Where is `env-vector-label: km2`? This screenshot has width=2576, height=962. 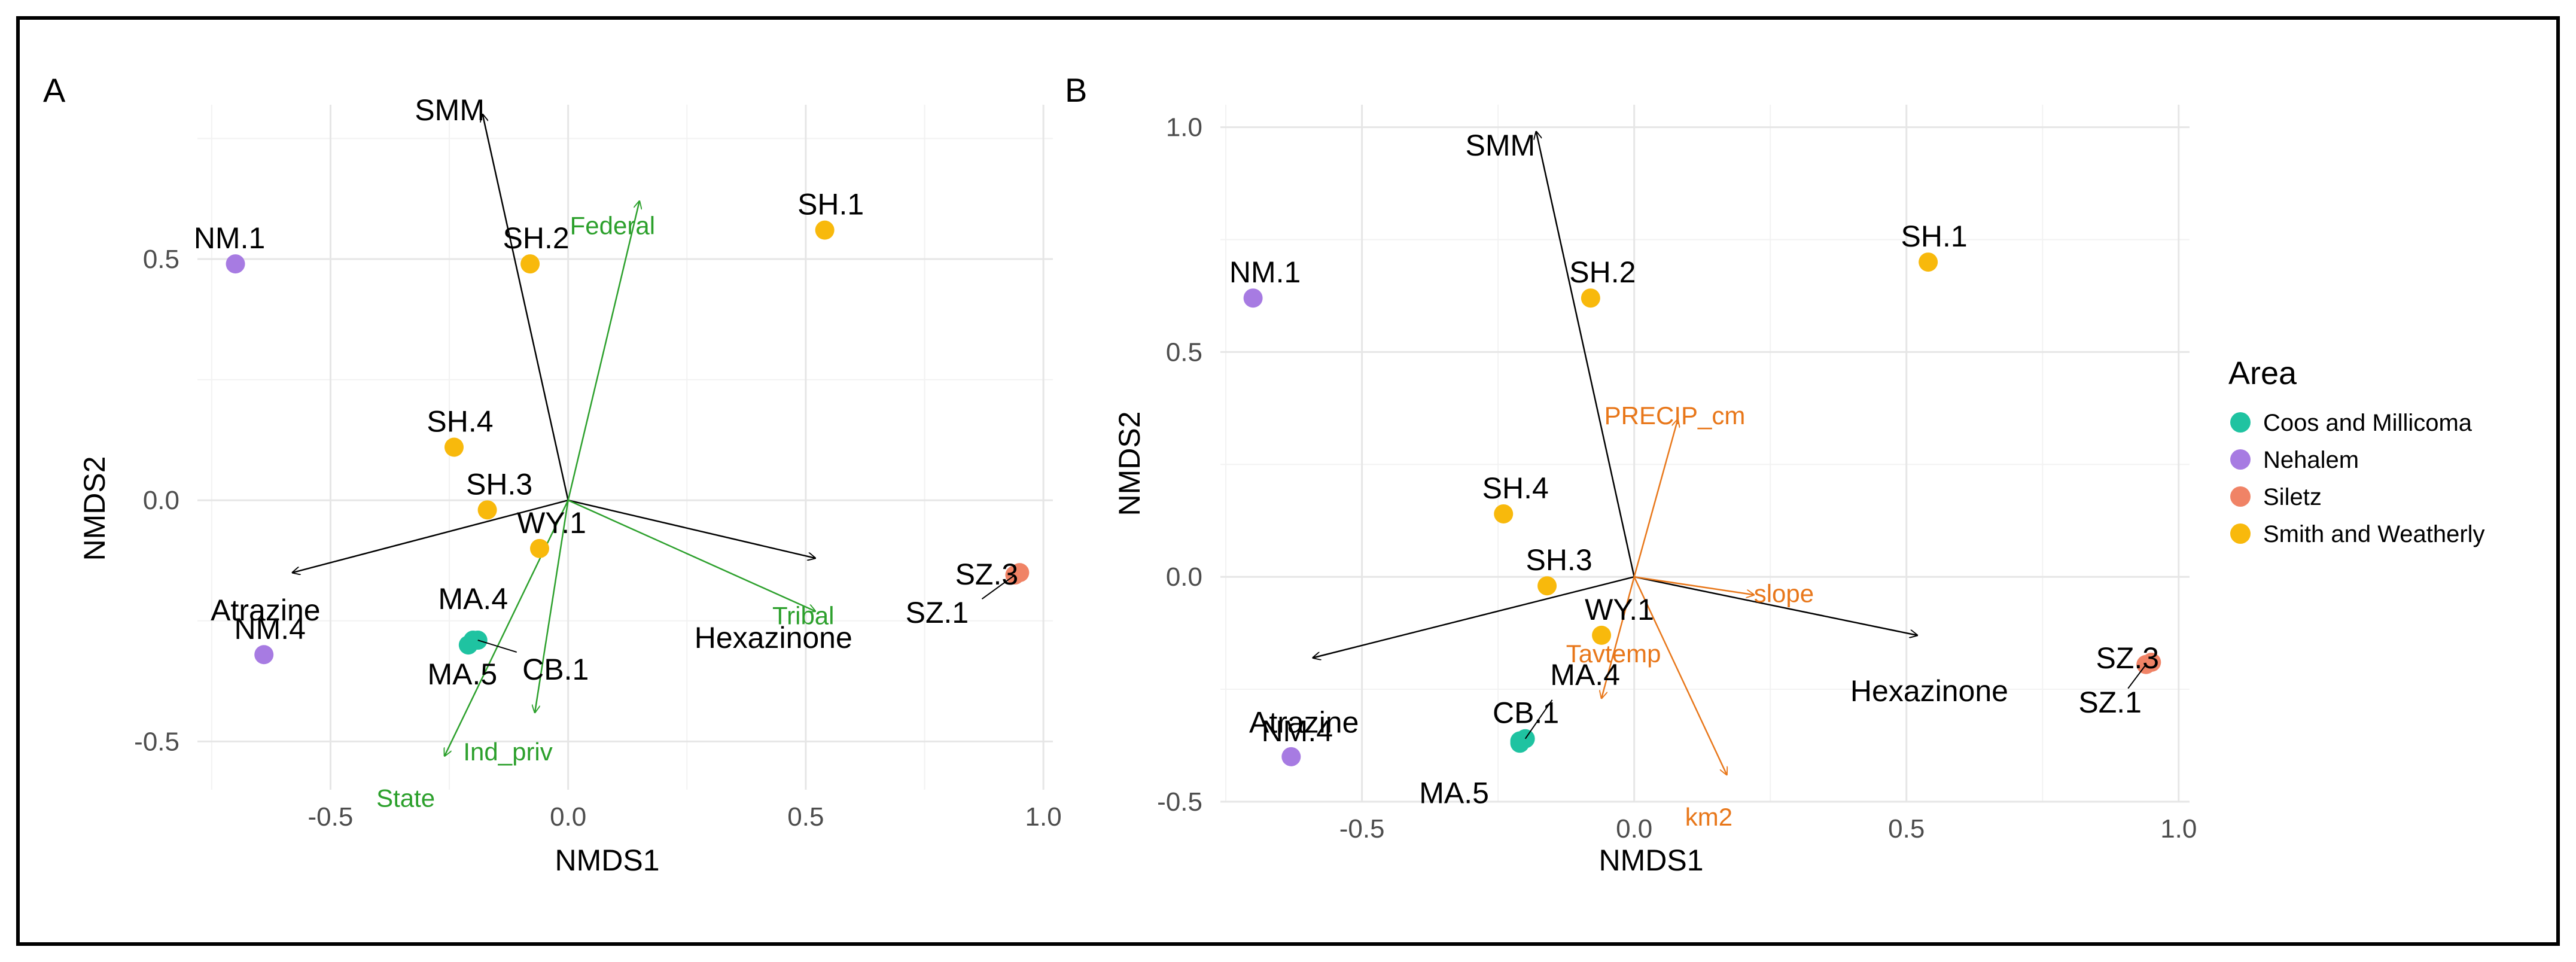
env-vector-label: km2 is located at coordinates (1708, 817).